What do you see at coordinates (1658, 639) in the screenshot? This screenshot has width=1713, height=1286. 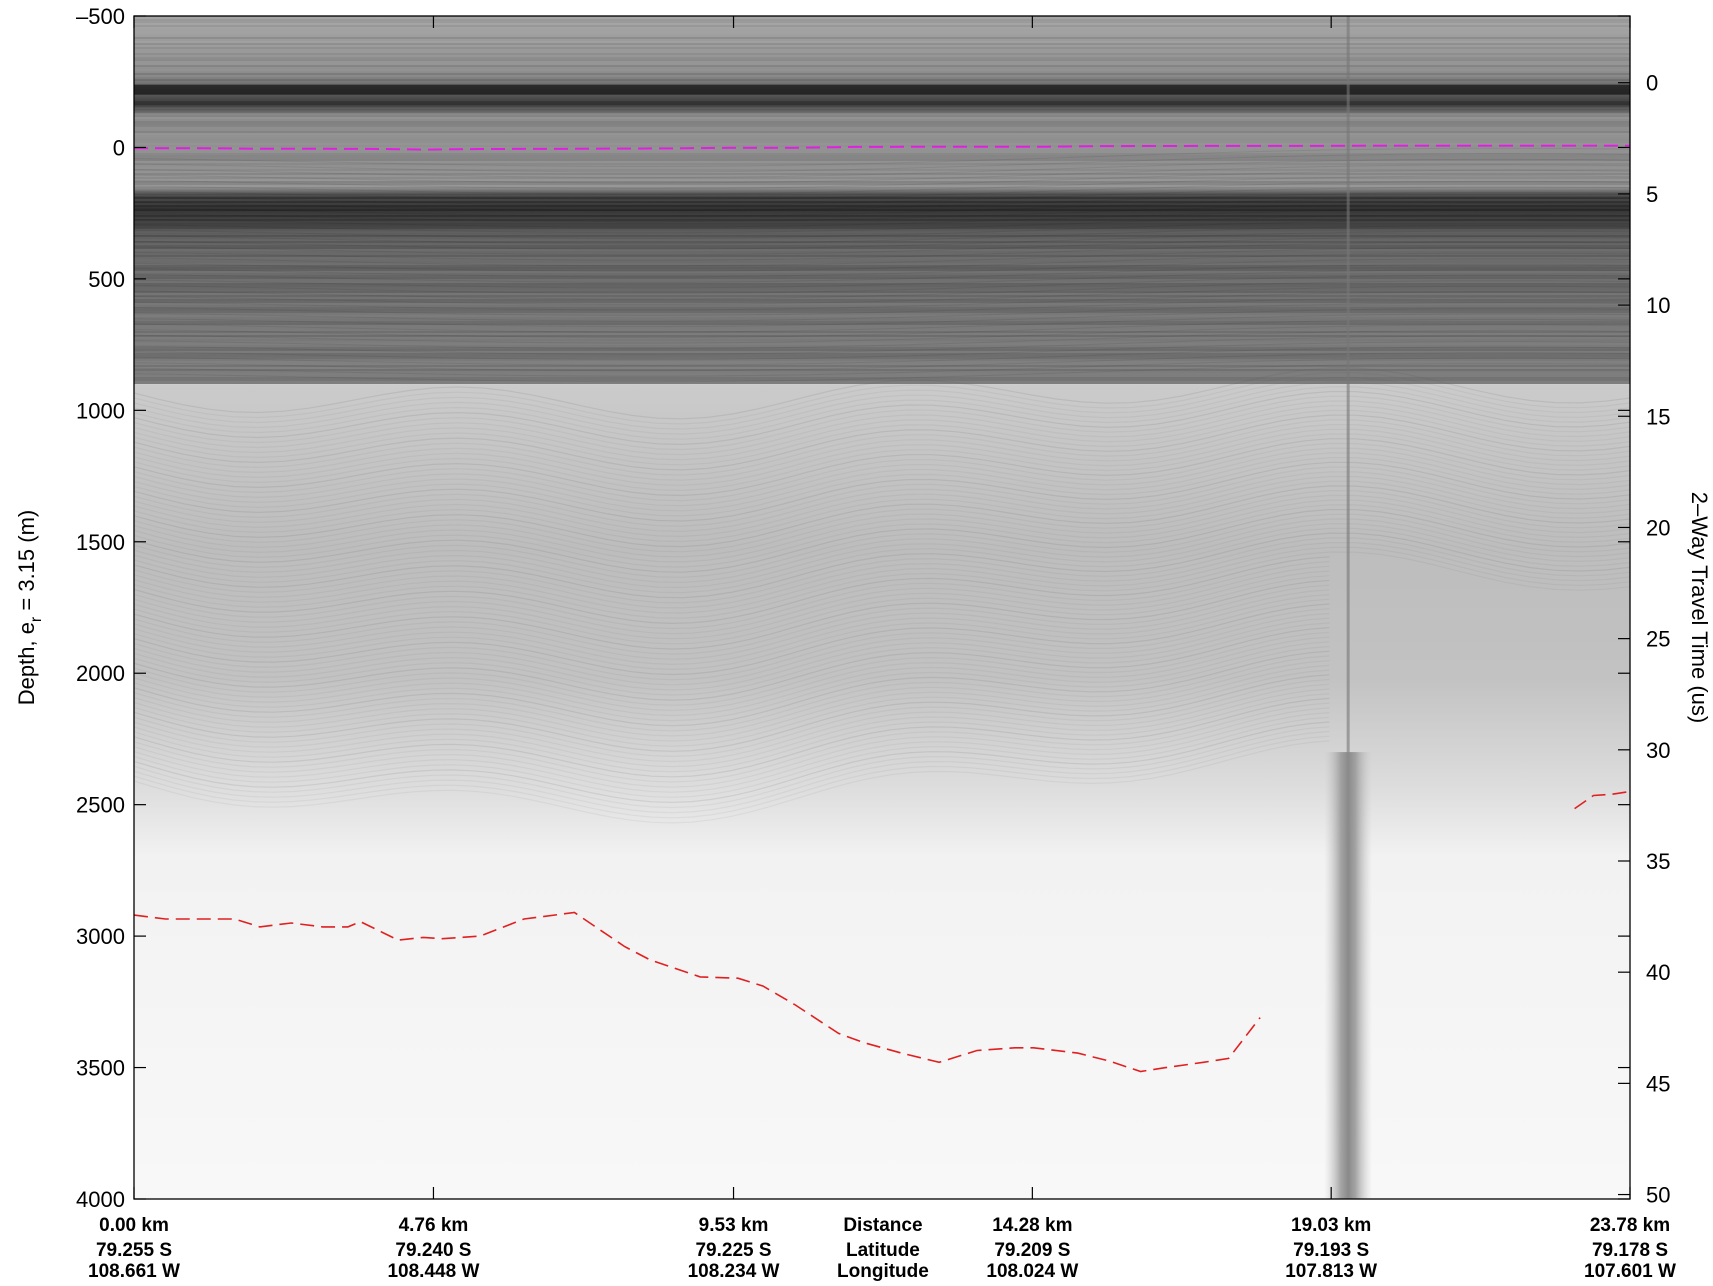 I see `right-tick-label: 25` at bounding box center [1658, 639].